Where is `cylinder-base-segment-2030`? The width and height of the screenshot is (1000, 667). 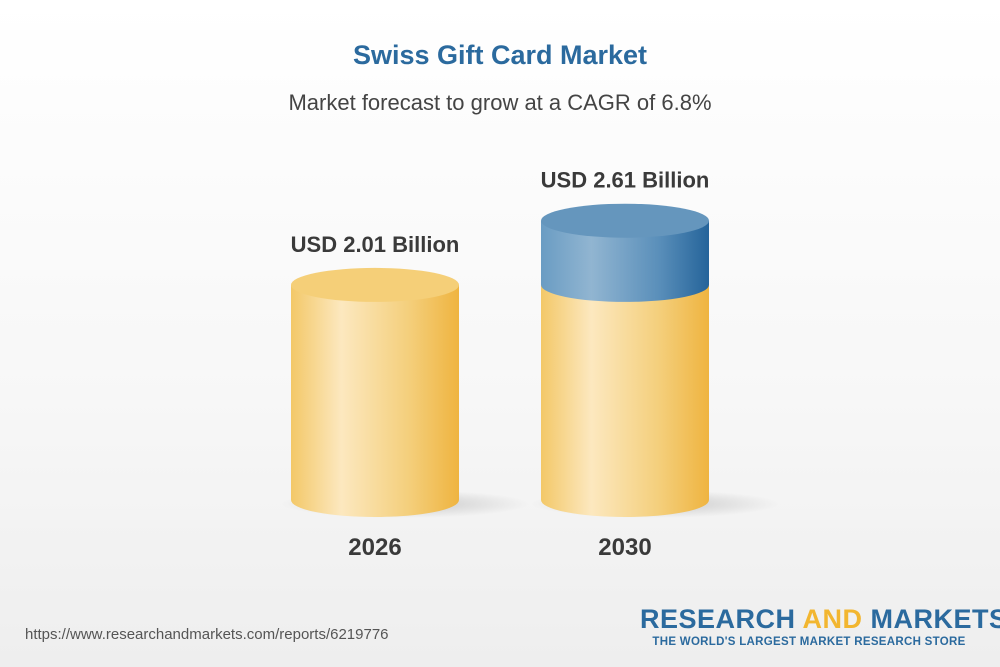 cylinder-base-segment-2030 is located at coordinates (625, 400).